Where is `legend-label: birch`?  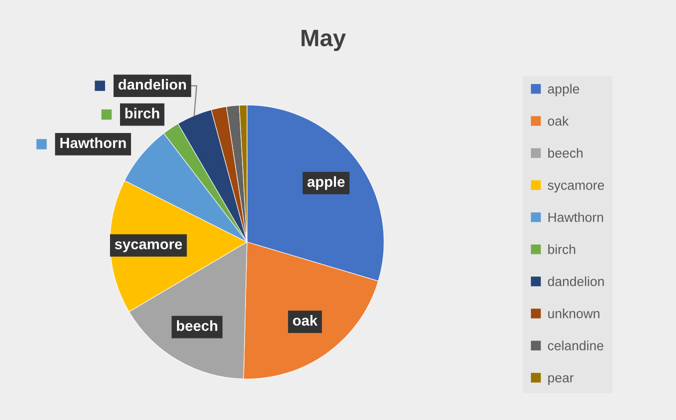 legend-label: birch is located at coordinates (562, 249).